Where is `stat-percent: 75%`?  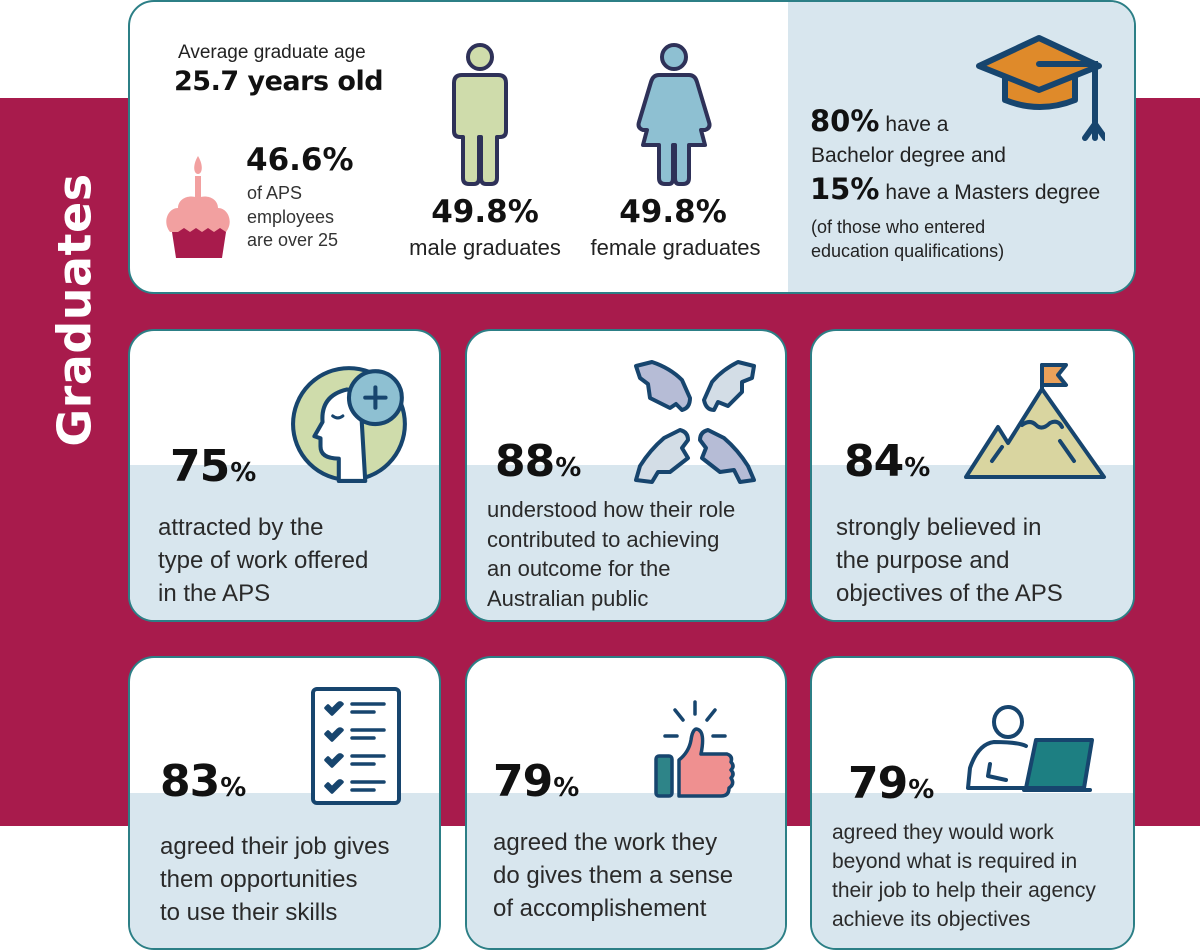 stat-percent: 75% is located at coordinates (213, 466).